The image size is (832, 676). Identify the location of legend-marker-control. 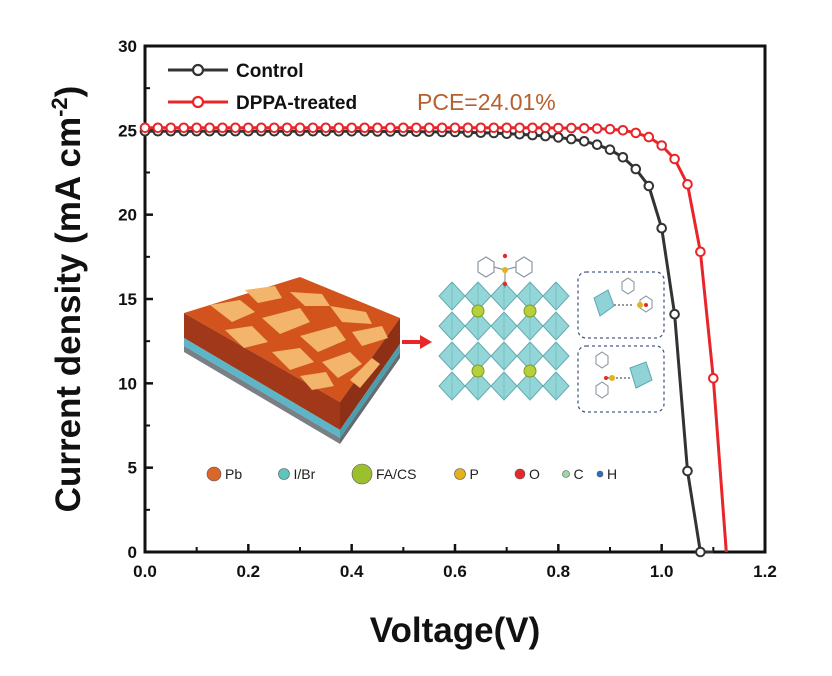
(198, 70).